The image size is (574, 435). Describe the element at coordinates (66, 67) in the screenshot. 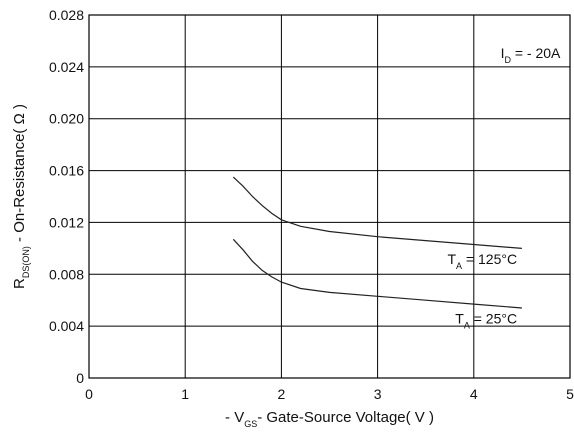

I see `y-tick-label: 0.024` at that location.